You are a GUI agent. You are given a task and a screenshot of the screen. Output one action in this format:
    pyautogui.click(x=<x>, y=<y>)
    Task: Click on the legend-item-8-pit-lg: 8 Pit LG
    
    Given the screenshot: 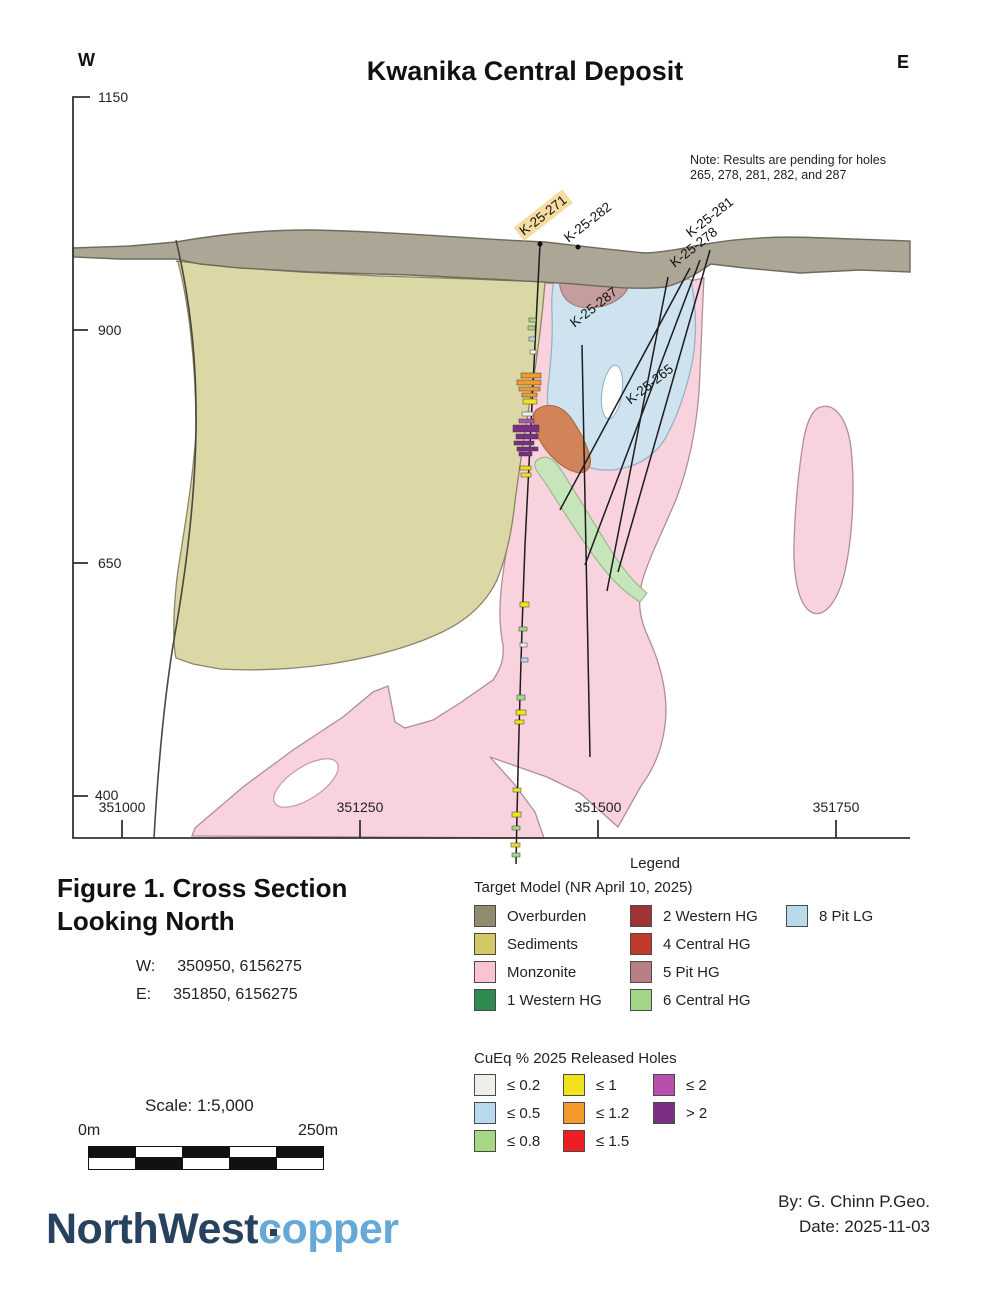 What is the action you would take?
    pyautogui.click(x=829, y=916)
    